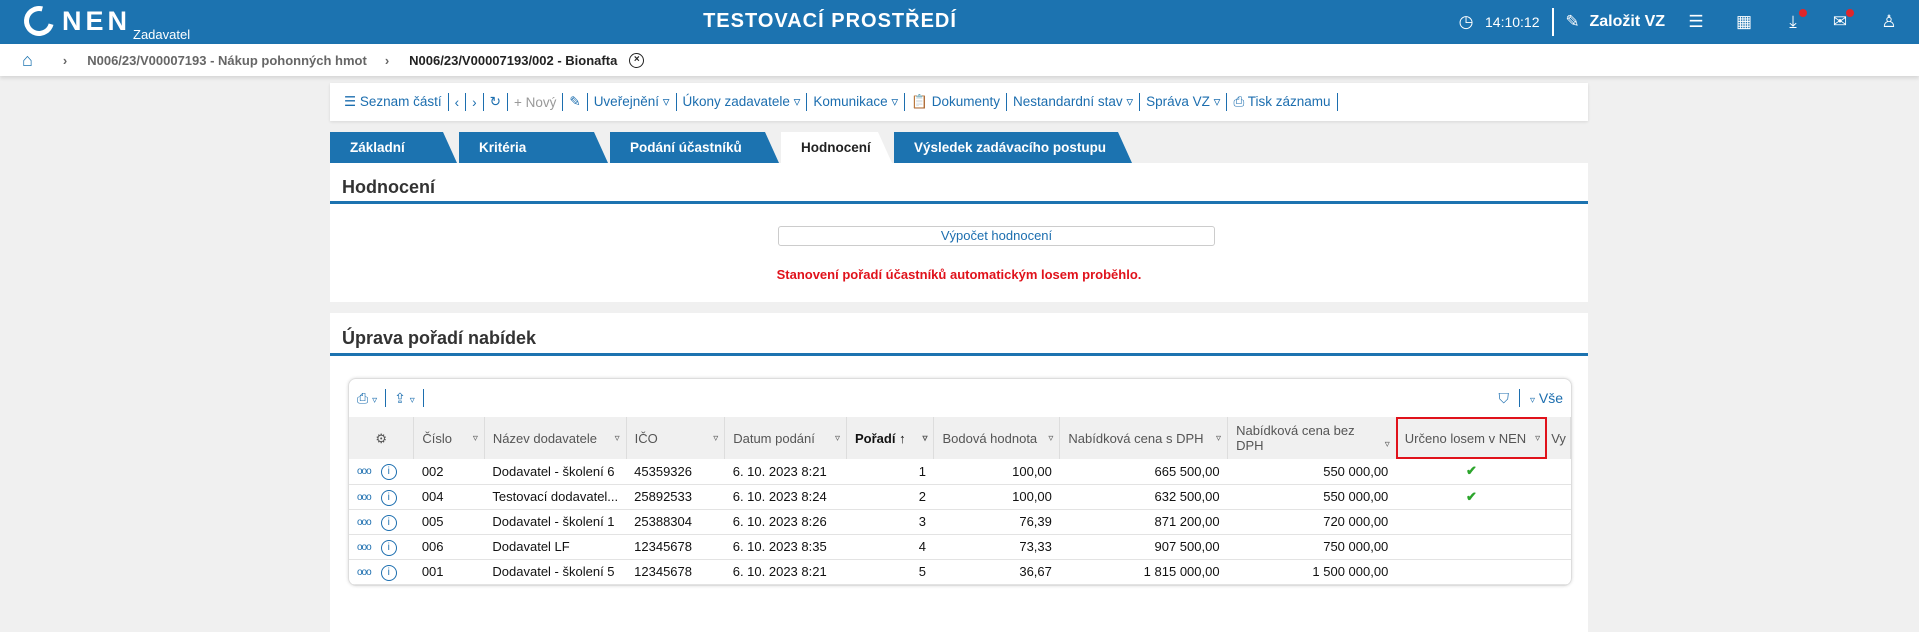 The width and height of the screenshot is (1919, 632). Describe the element at coordinates (393, 101) in the screenshot. I see `parts-list-button: ☰ Seznam částí` at that location.